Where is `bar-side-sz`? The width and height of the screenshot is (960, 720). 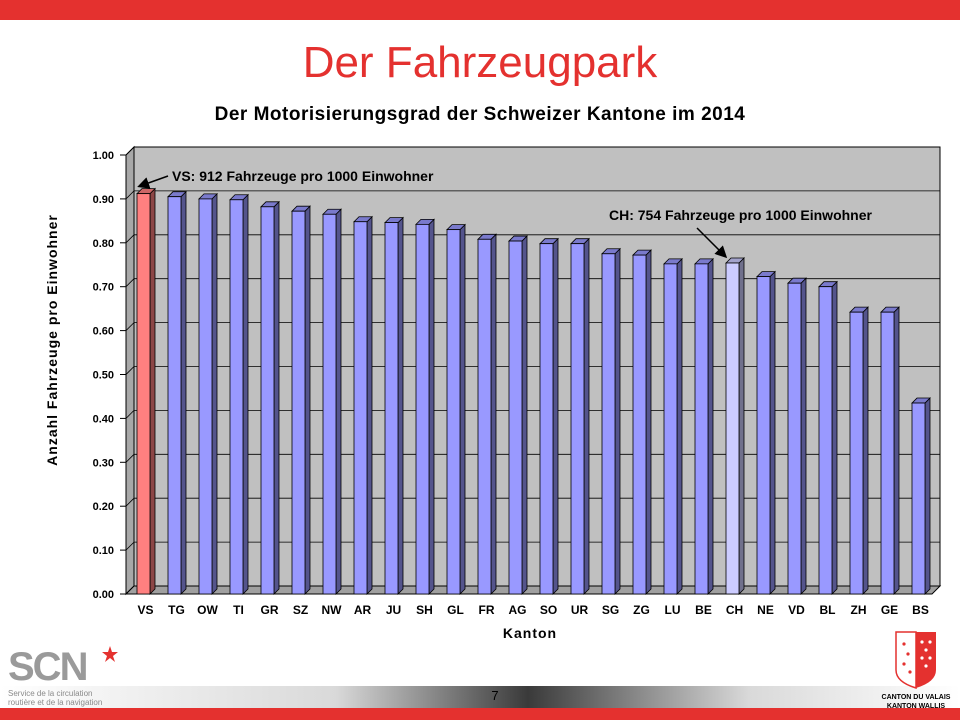
bar-side-sz is located at coordinates (307, 400).